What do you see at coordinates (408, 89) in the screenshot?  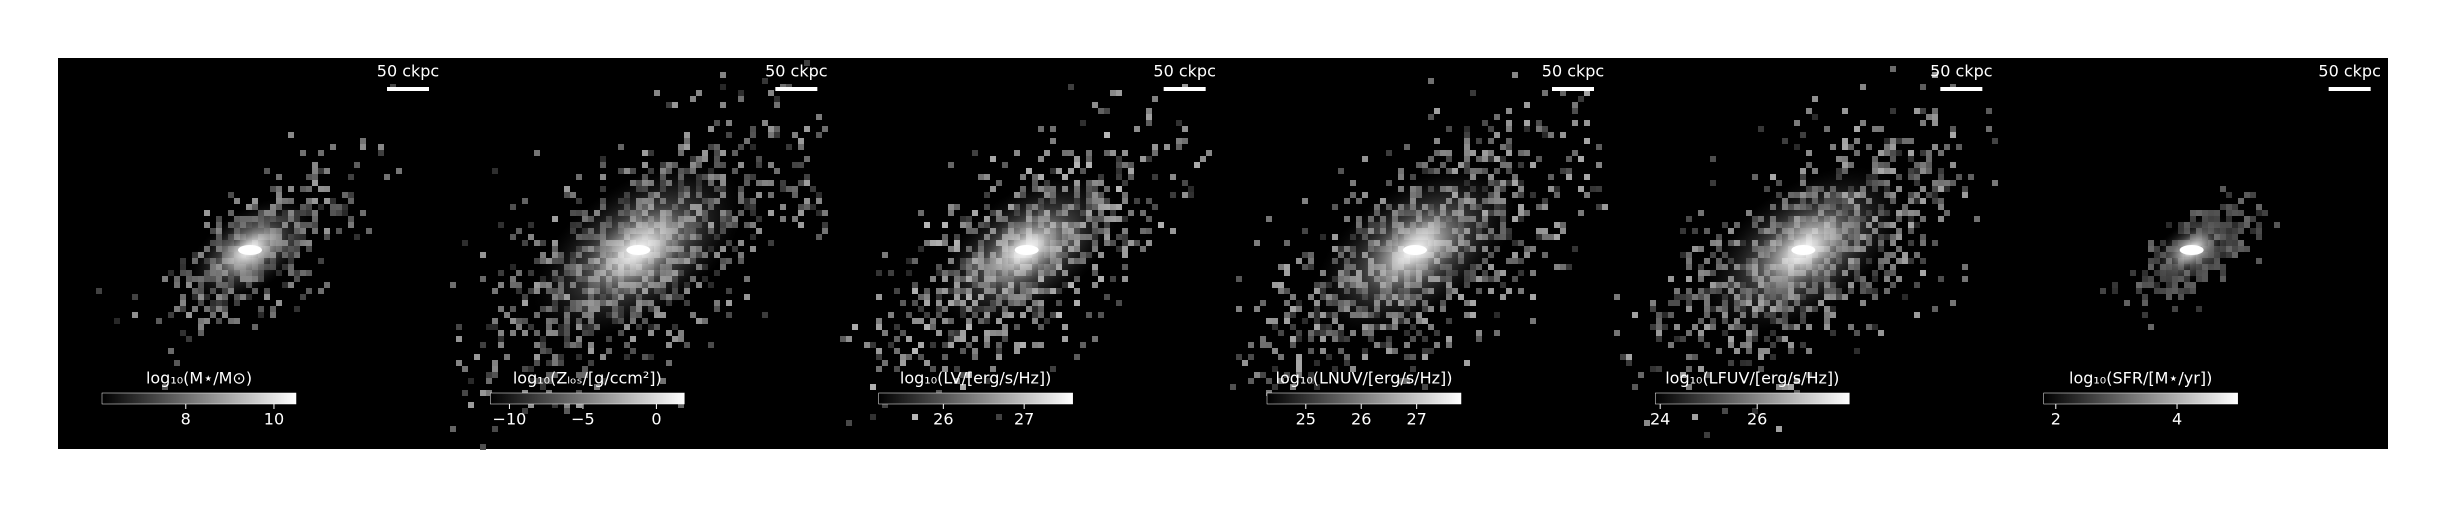 I see `scale-bar` at bounding box center [408, 89].